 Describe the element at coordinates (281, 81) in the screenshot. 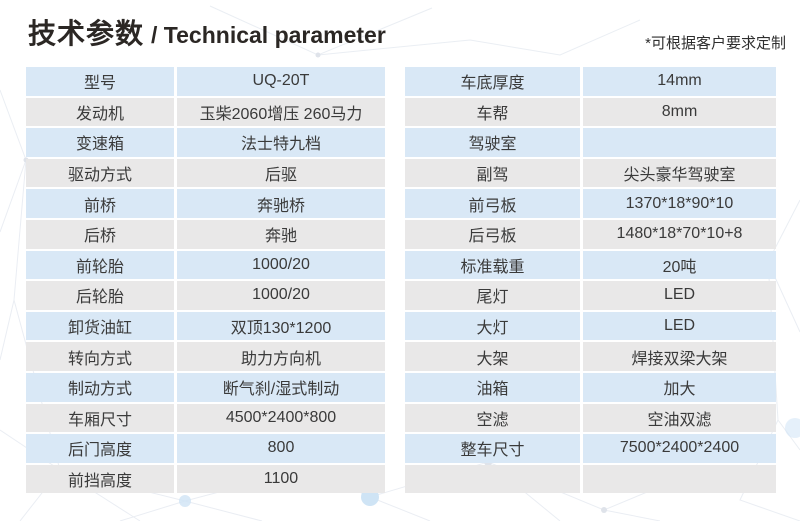

I see `spec-value: UQ-20T` at that location.